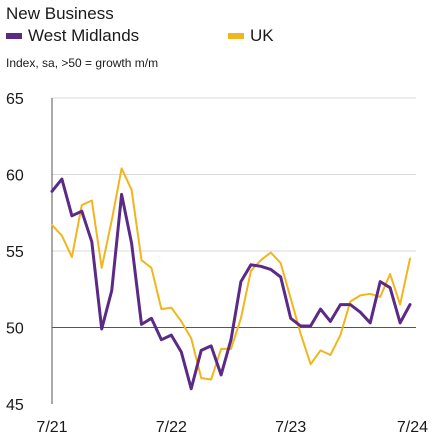  Describe the element at coordinates (15, 329) in the screenshot. I see `y-tick-label-50: 50` at that location.